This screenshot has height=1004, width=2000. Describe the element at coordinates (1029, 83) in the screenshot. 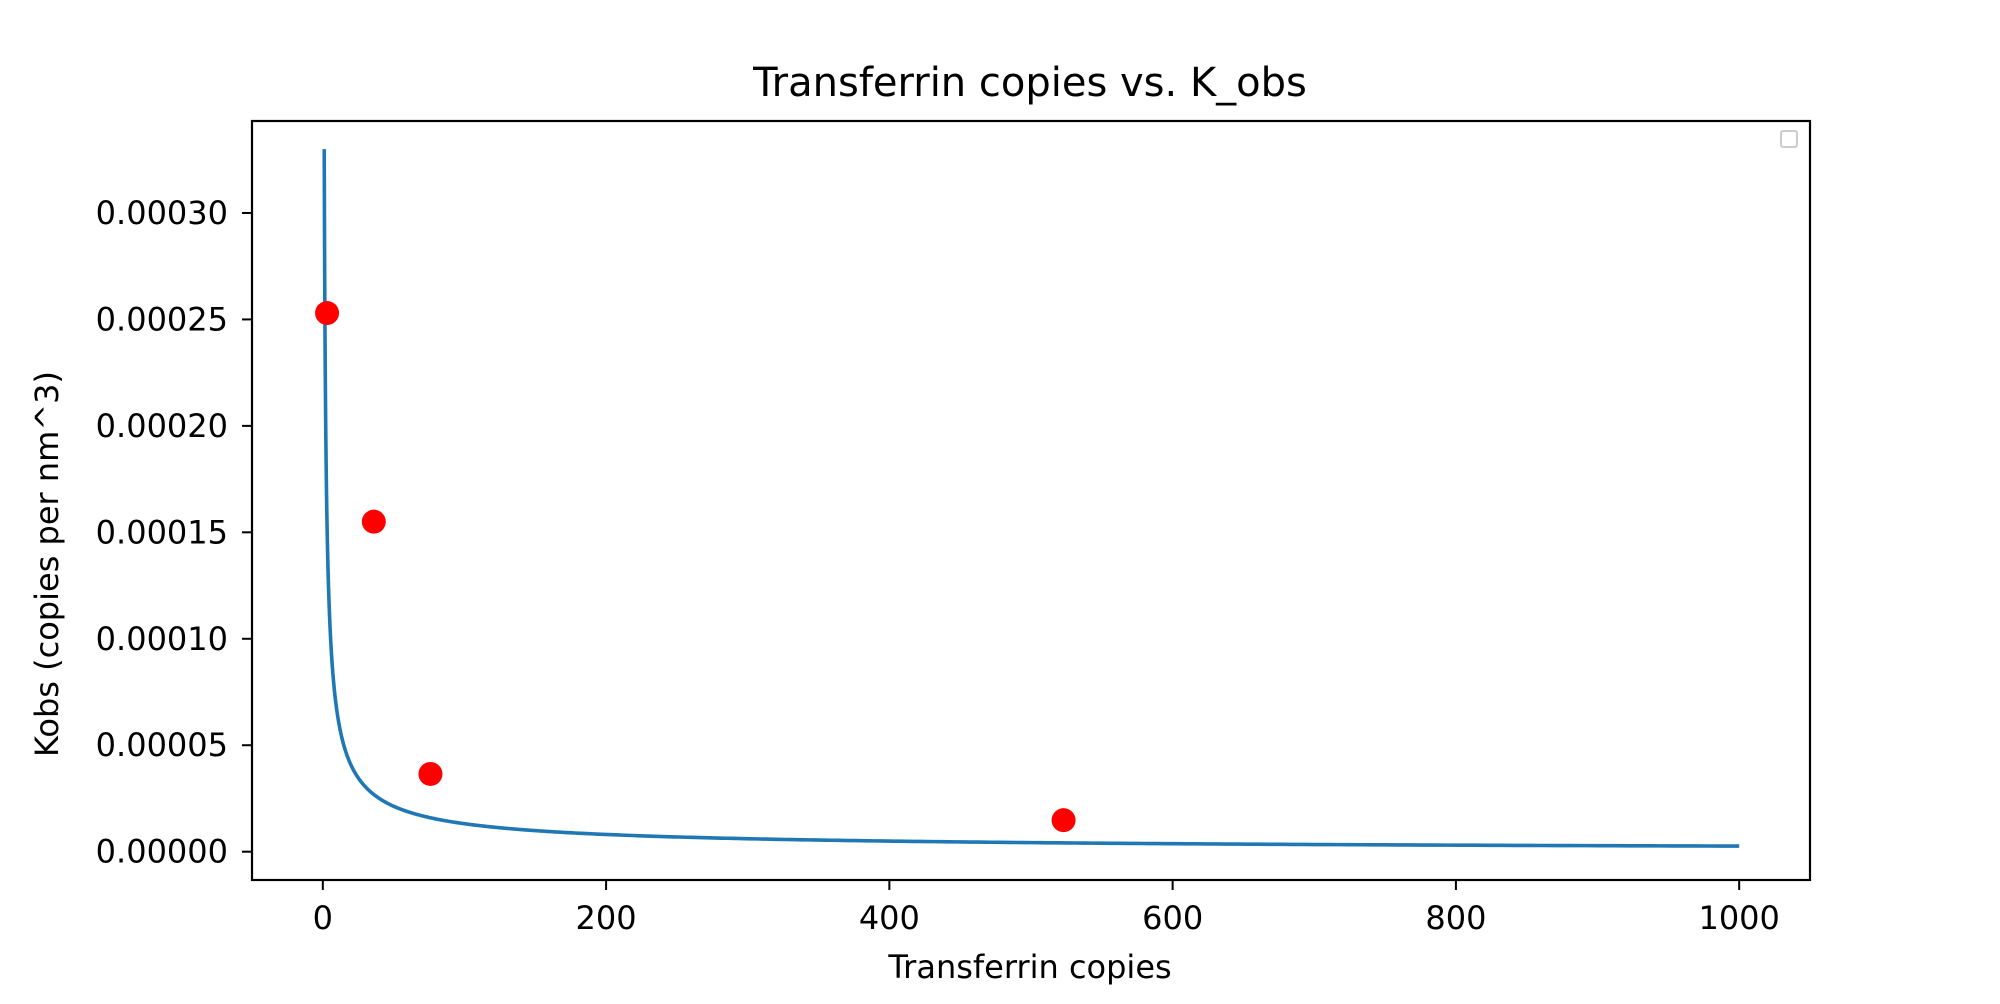

I see `chart-title: Transferrin copies vs. K_obs` at that location.